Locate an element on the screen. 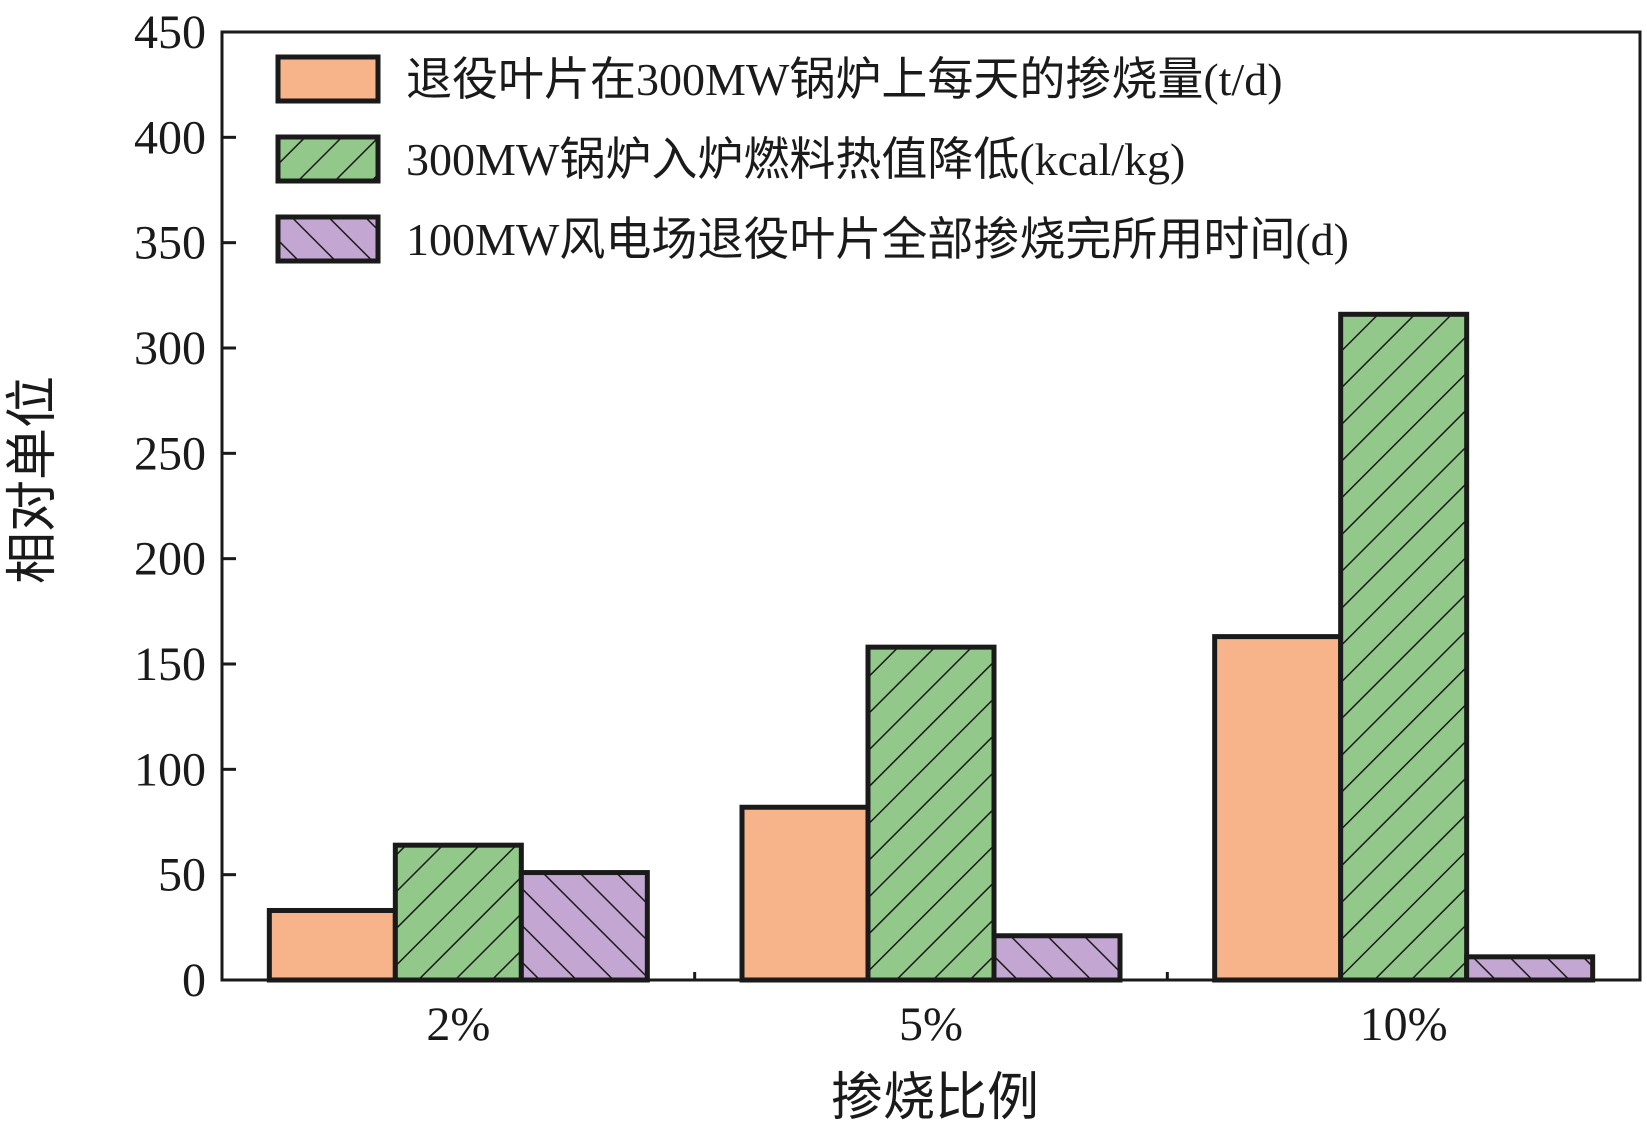 This screenshot has height=1146, width=1647. y-tick-label: 0 is located at coordinates (194, 980).